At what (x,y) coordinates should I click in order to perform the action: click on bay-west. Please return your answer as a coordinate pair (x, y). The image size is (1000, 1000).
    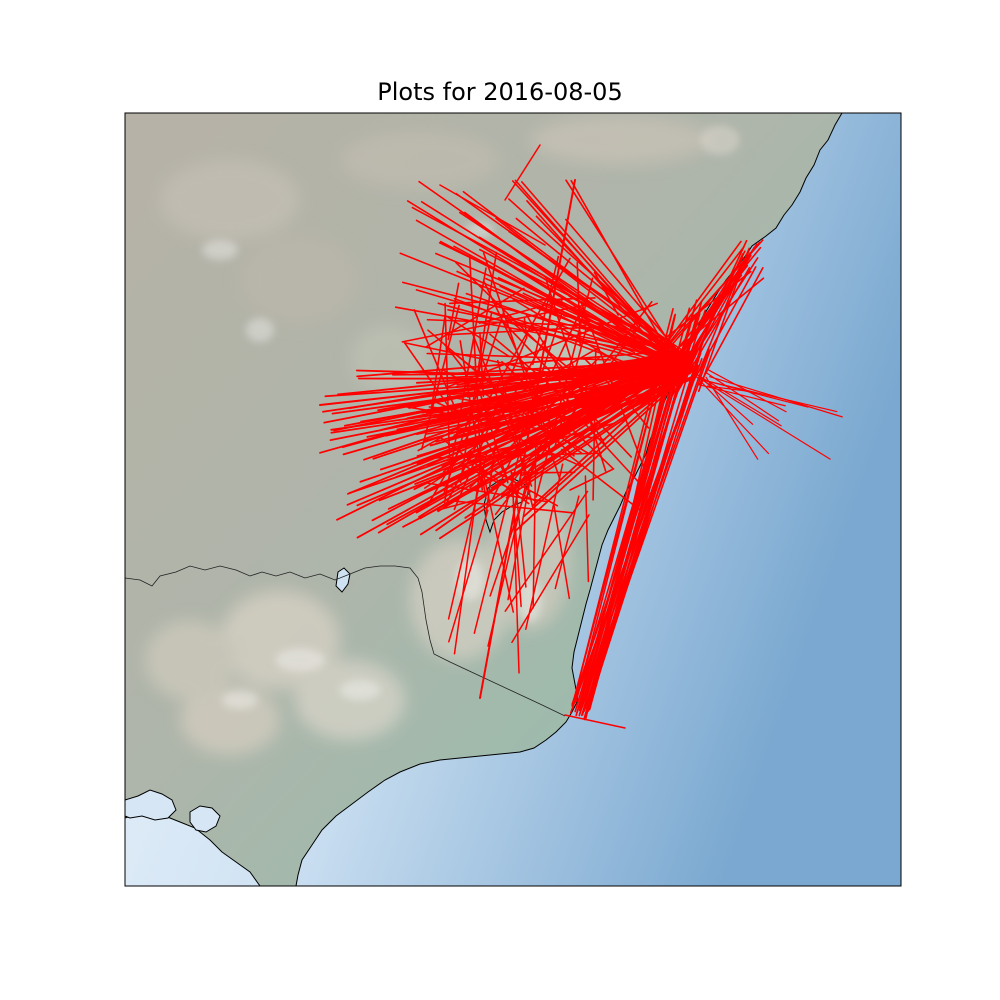
    Looking at the image, I should click on (151, 805).